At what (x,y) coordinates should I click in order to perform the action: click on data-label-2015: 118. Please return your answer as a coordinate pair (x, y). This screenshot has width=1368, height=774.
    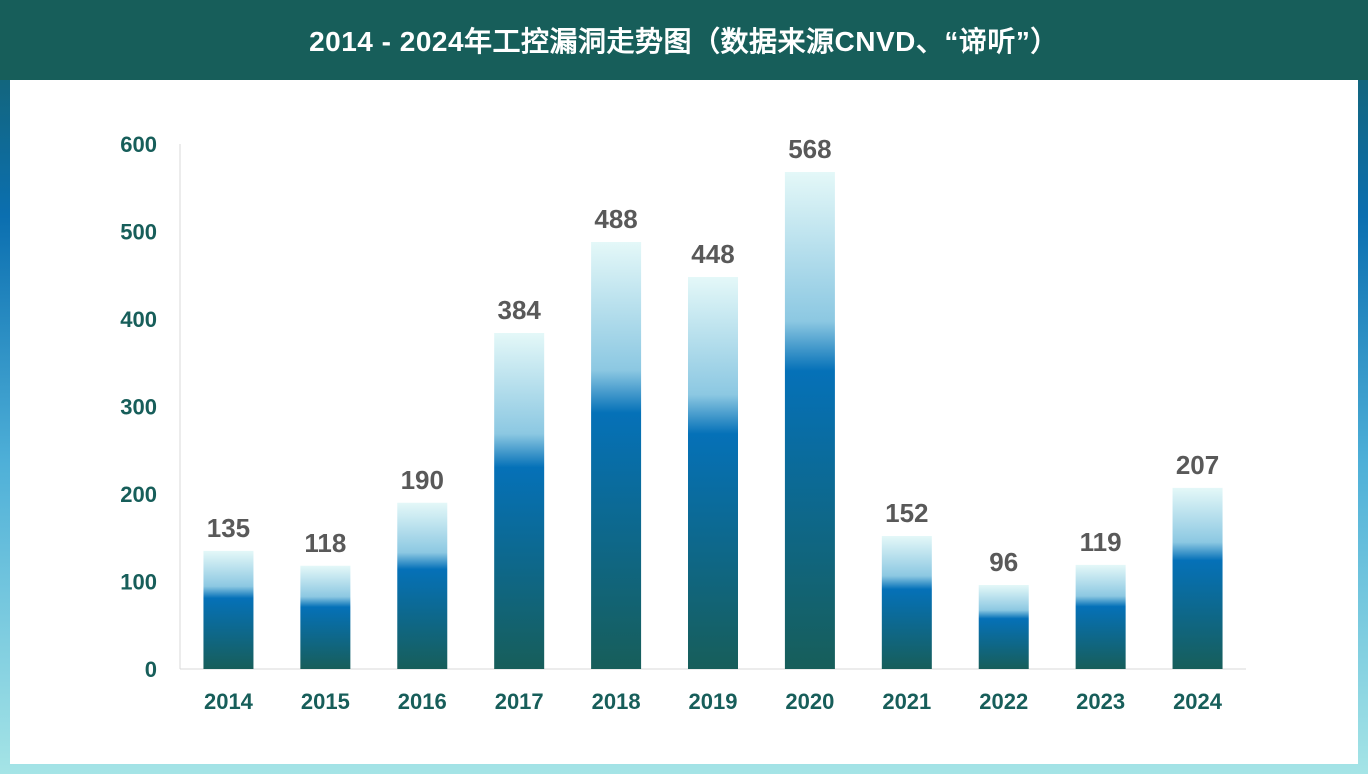
    Looking at the image, I should click on (325, 543).